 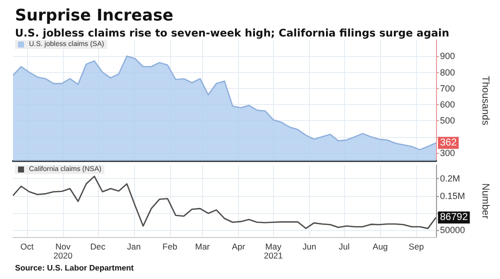 I want to click on y-tick-label: 0.2M, so click(x=450, y=179).